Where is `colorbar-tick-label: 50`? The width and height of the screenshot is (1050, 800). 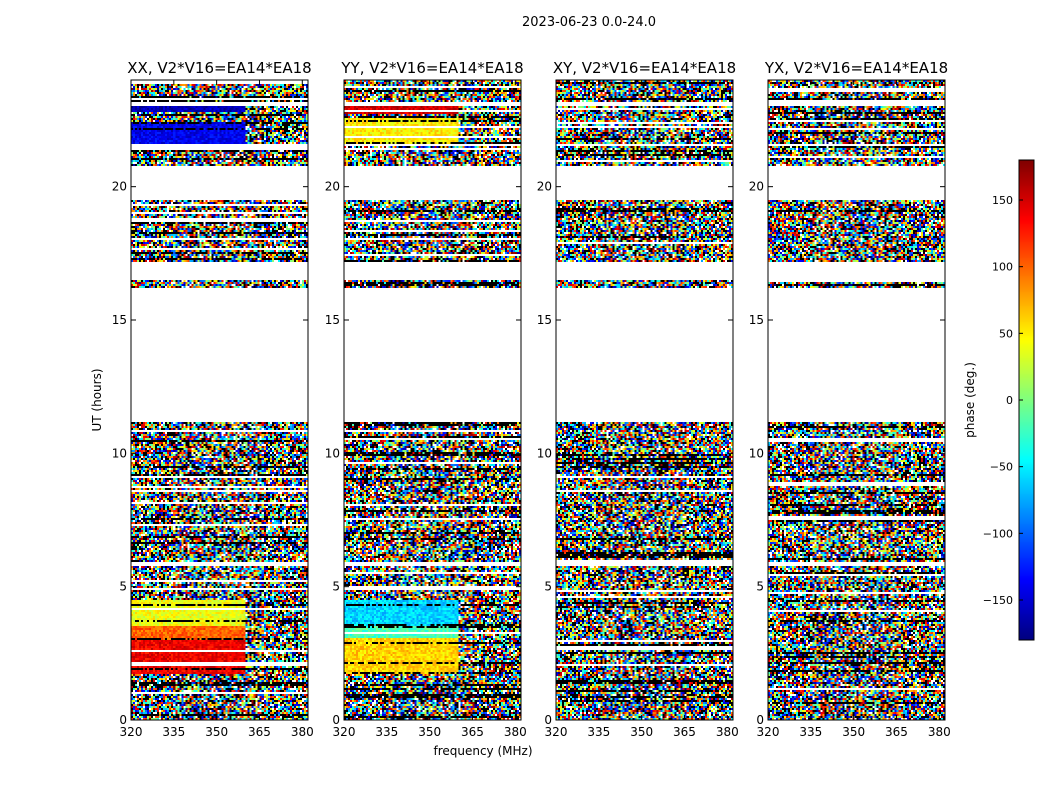 colorbar-tick-label: 50 is located at coordinates (1006, 333).